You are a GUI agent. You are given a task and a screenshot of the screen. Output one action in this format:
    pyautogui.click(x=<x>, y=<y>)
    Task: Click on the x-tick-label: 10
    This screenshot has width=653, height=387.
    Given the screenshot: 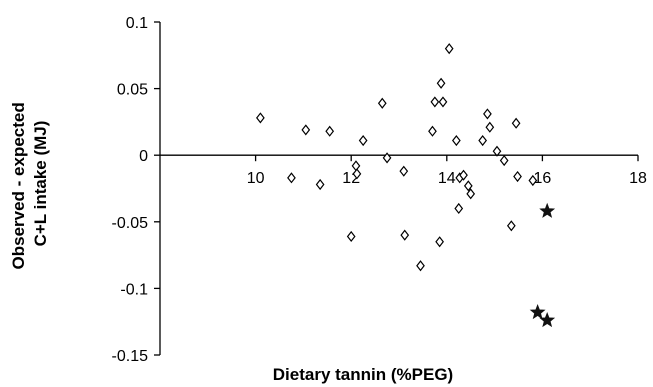 What is the action you would take?
    pyautogui.click(x=256, y=178)
    